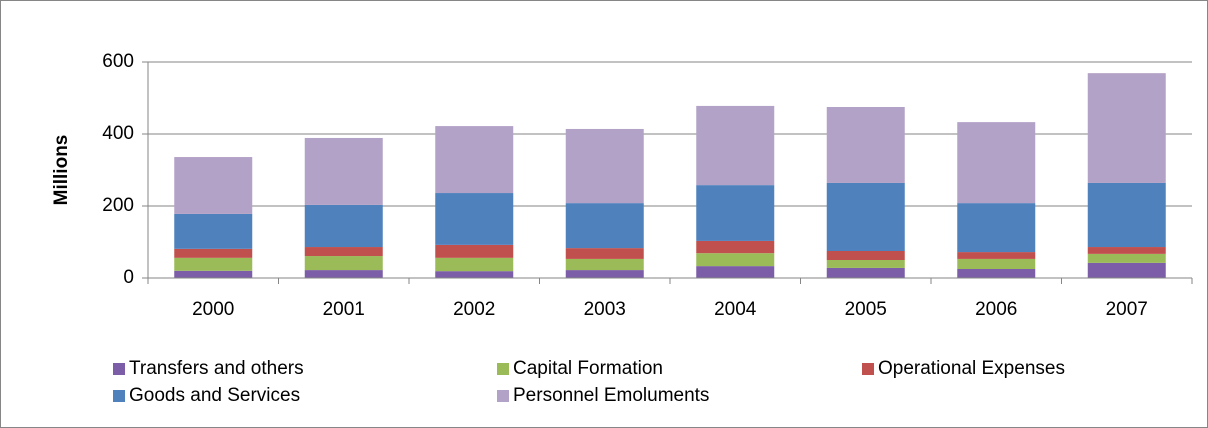 This screenshot has height=428, width=1208. What do you see at coordinates (118, 205) in the screenshot?
I see `y-tick-label: 200` at bounding box center [118, 205].